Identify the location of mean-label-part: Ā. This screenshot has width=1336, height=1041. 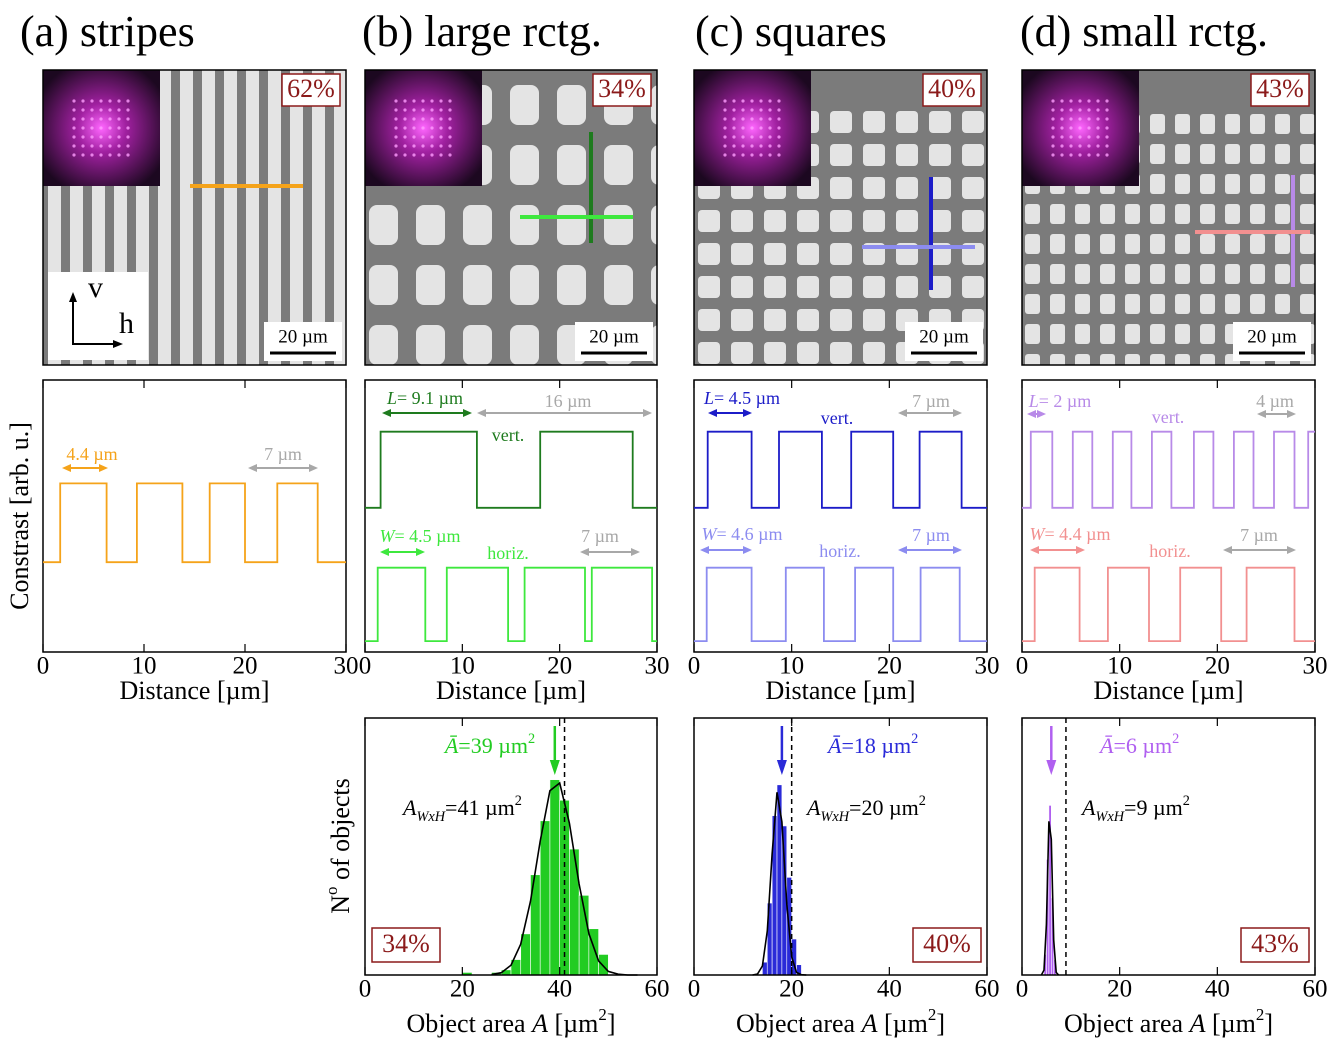
(834, 745).